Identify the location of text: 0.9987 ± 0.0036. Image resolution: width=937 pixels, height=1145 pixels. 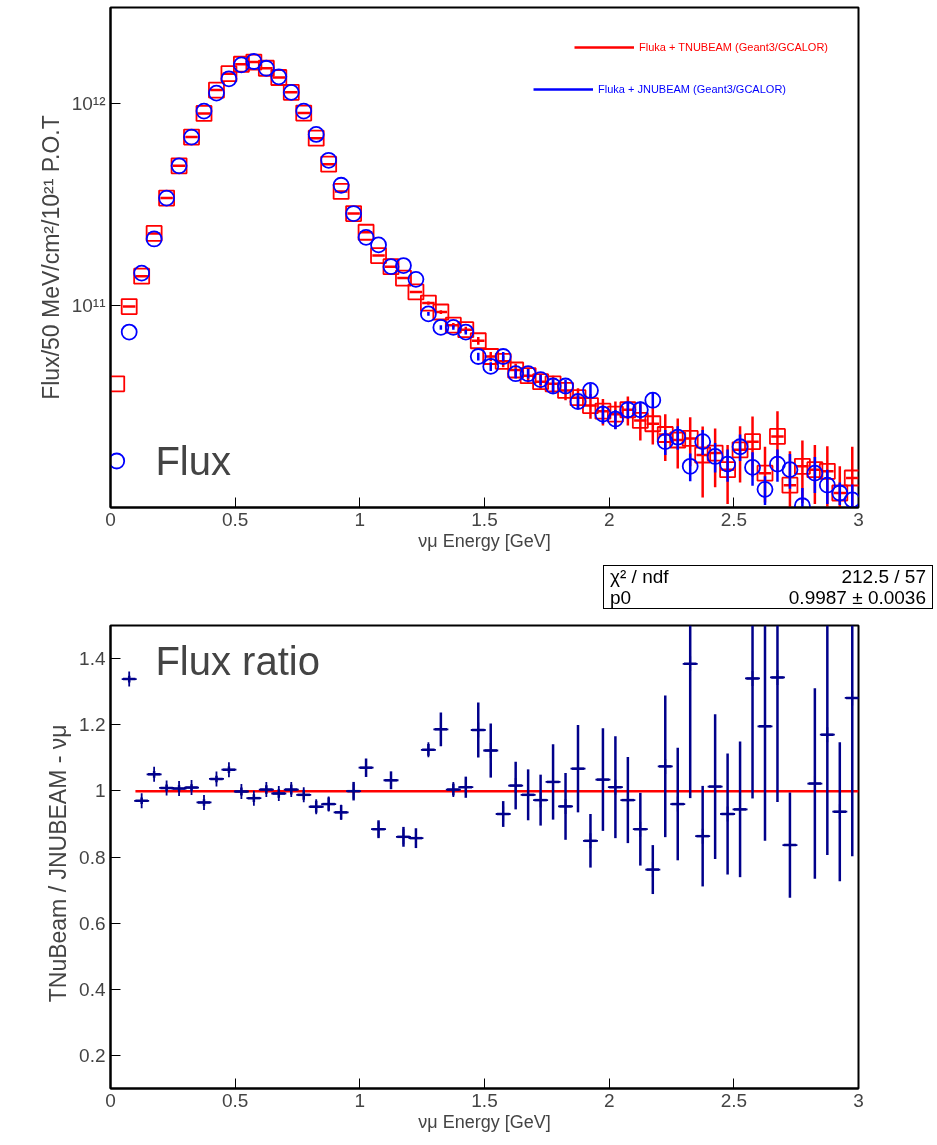
(857, 598).